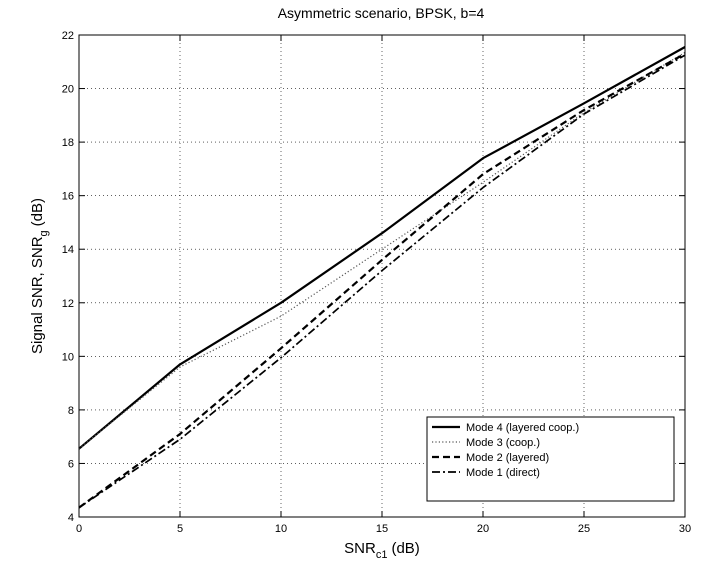  What do you see at coordinates (79, 529) in the screenshot?
I see `x-tick-label: 0` at bounding box center [79, 529].